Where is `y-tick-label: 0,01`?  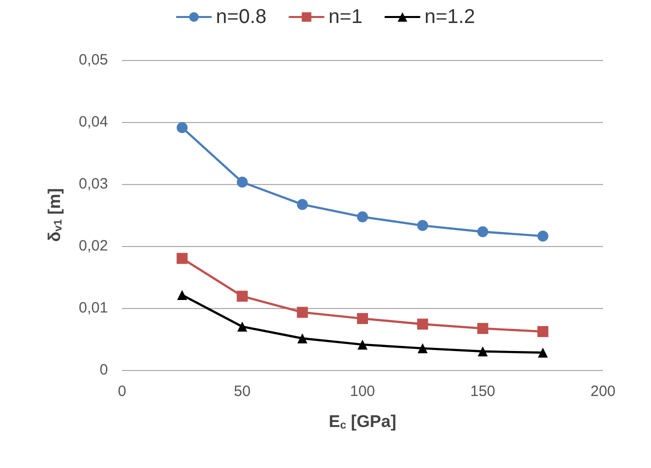 y-tick-label: 0,01 is located at coordinates (93, 308).